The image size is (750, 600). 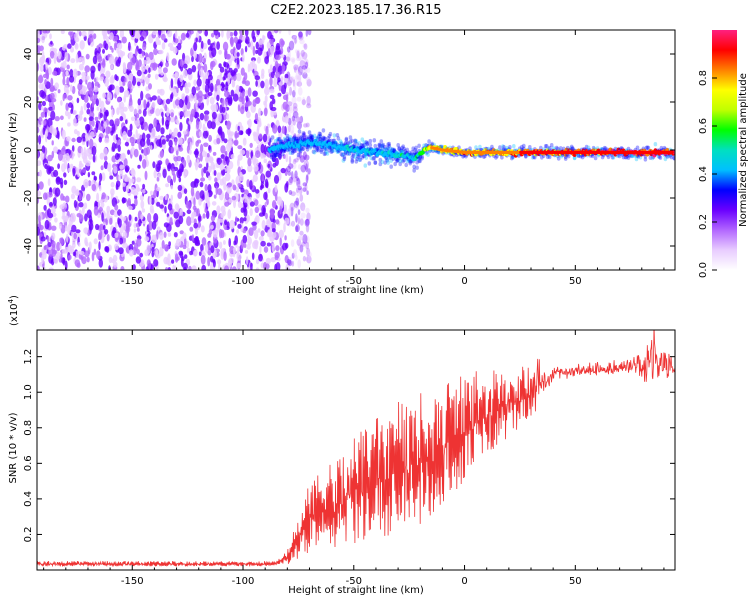 What do you see at coordinates (14, 314) in the screenshot?
I see `snr-scale-prefix: (x10` at bounding box center [14, 314].